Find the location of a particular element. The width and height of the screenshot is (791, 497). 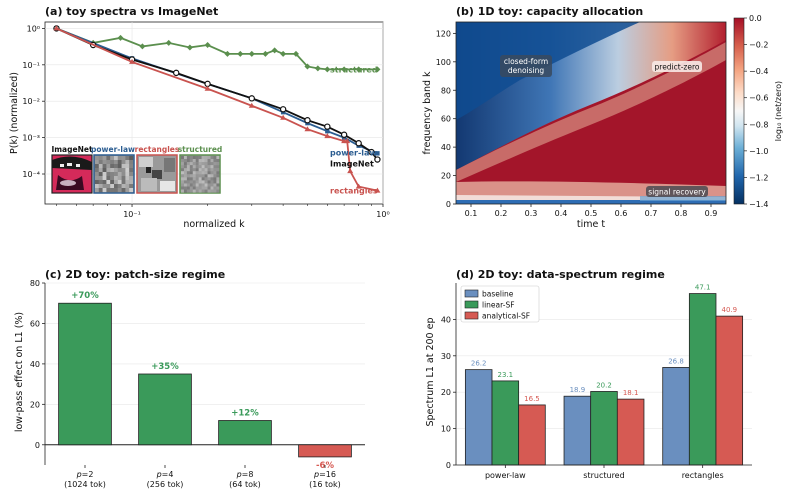

bar-value-label: 18.9 is located at coordinates (578, 390).